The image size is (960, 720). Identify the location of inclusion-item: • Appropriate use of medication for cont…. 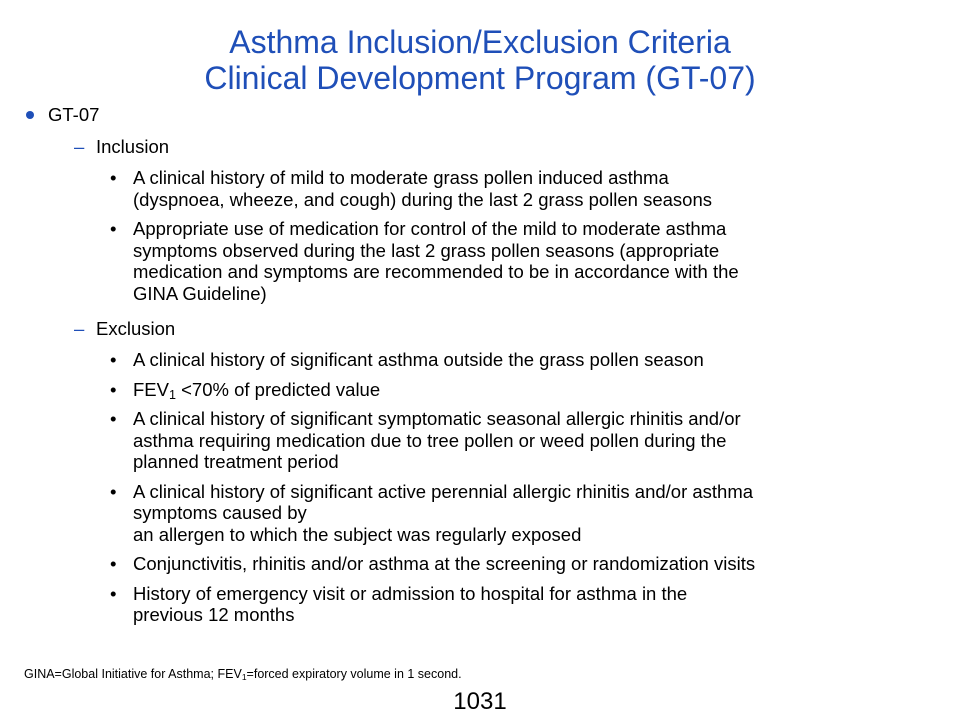
(489, 261).